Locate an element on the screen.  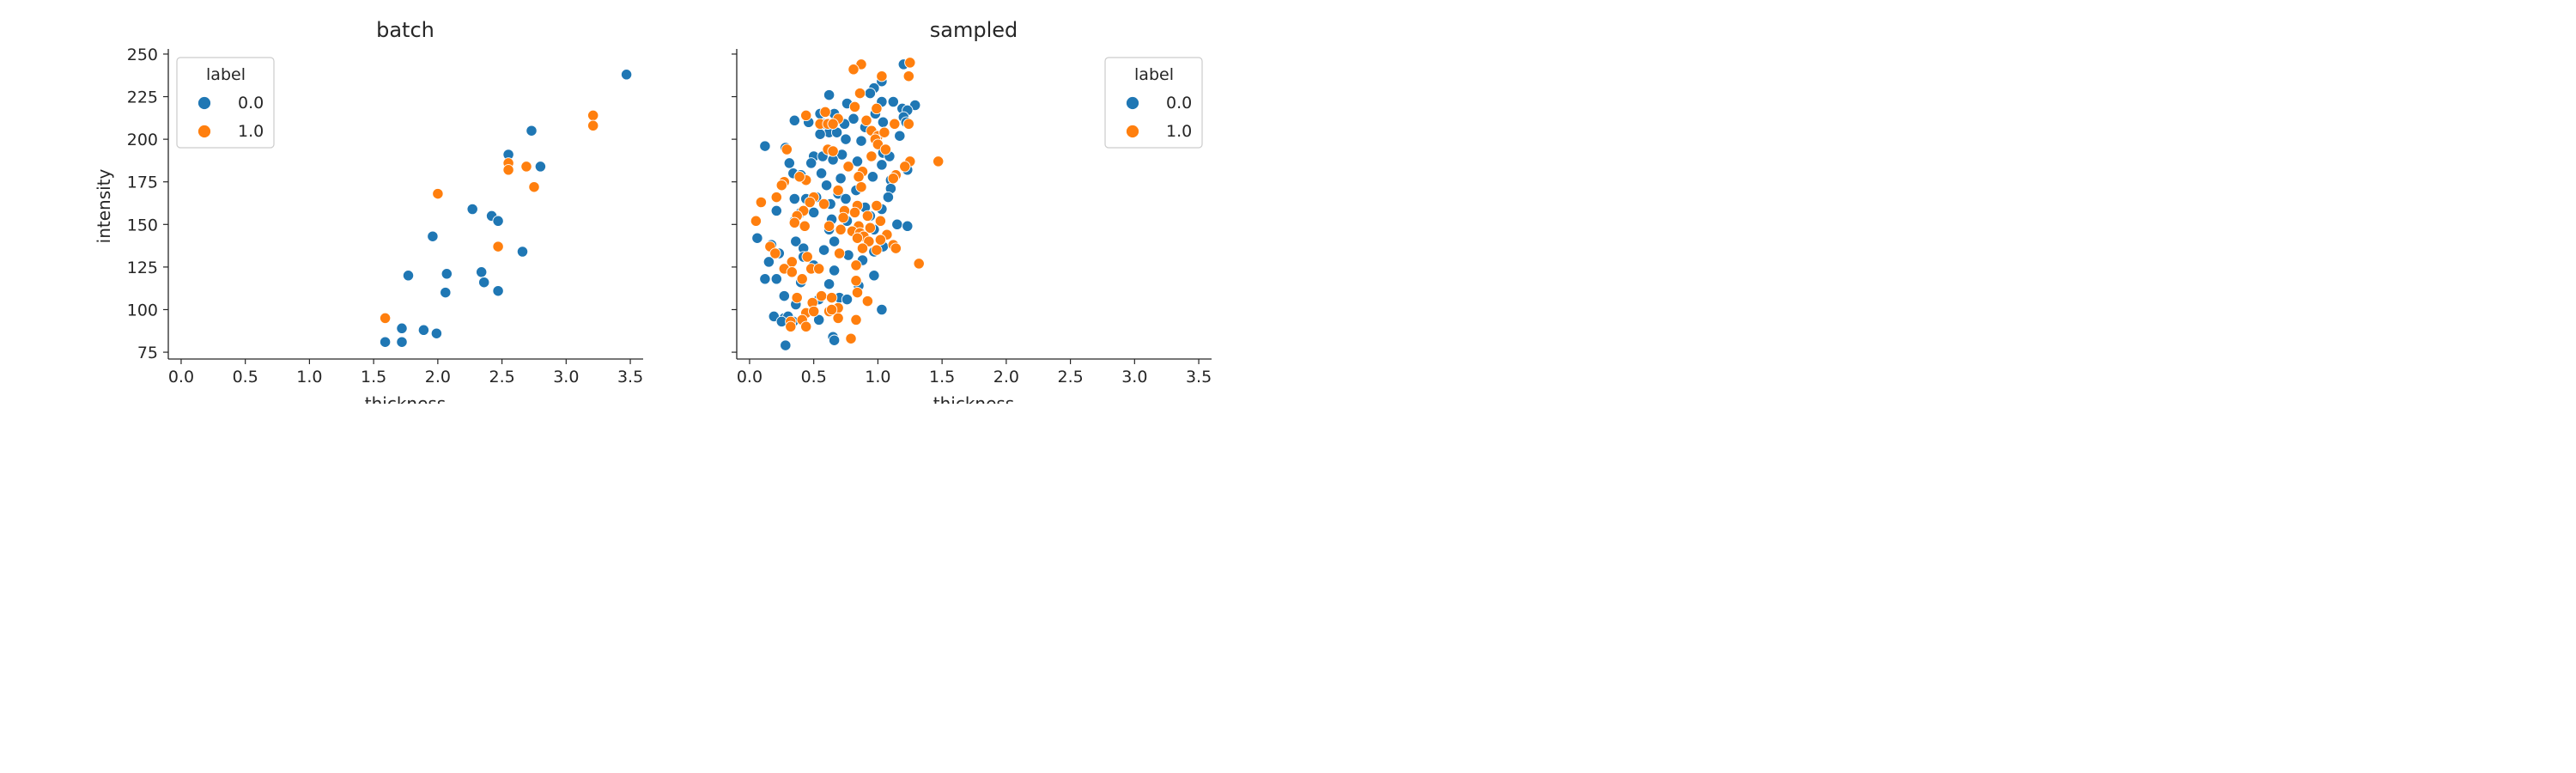
y-tick-label: 125 is located at coordinates (143, 268).